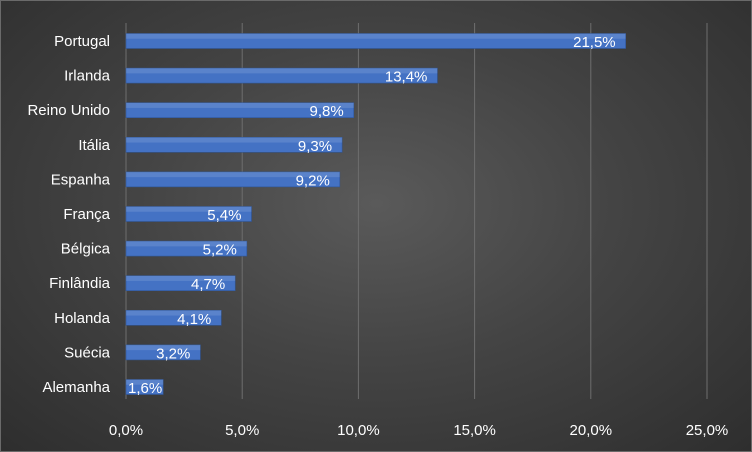 The height and width of the screenshot is (452, 752). What do you see at coordinates (87, 352) in the screenshot?
I see `category-label: Suécia` at bounding box center [87, 352].